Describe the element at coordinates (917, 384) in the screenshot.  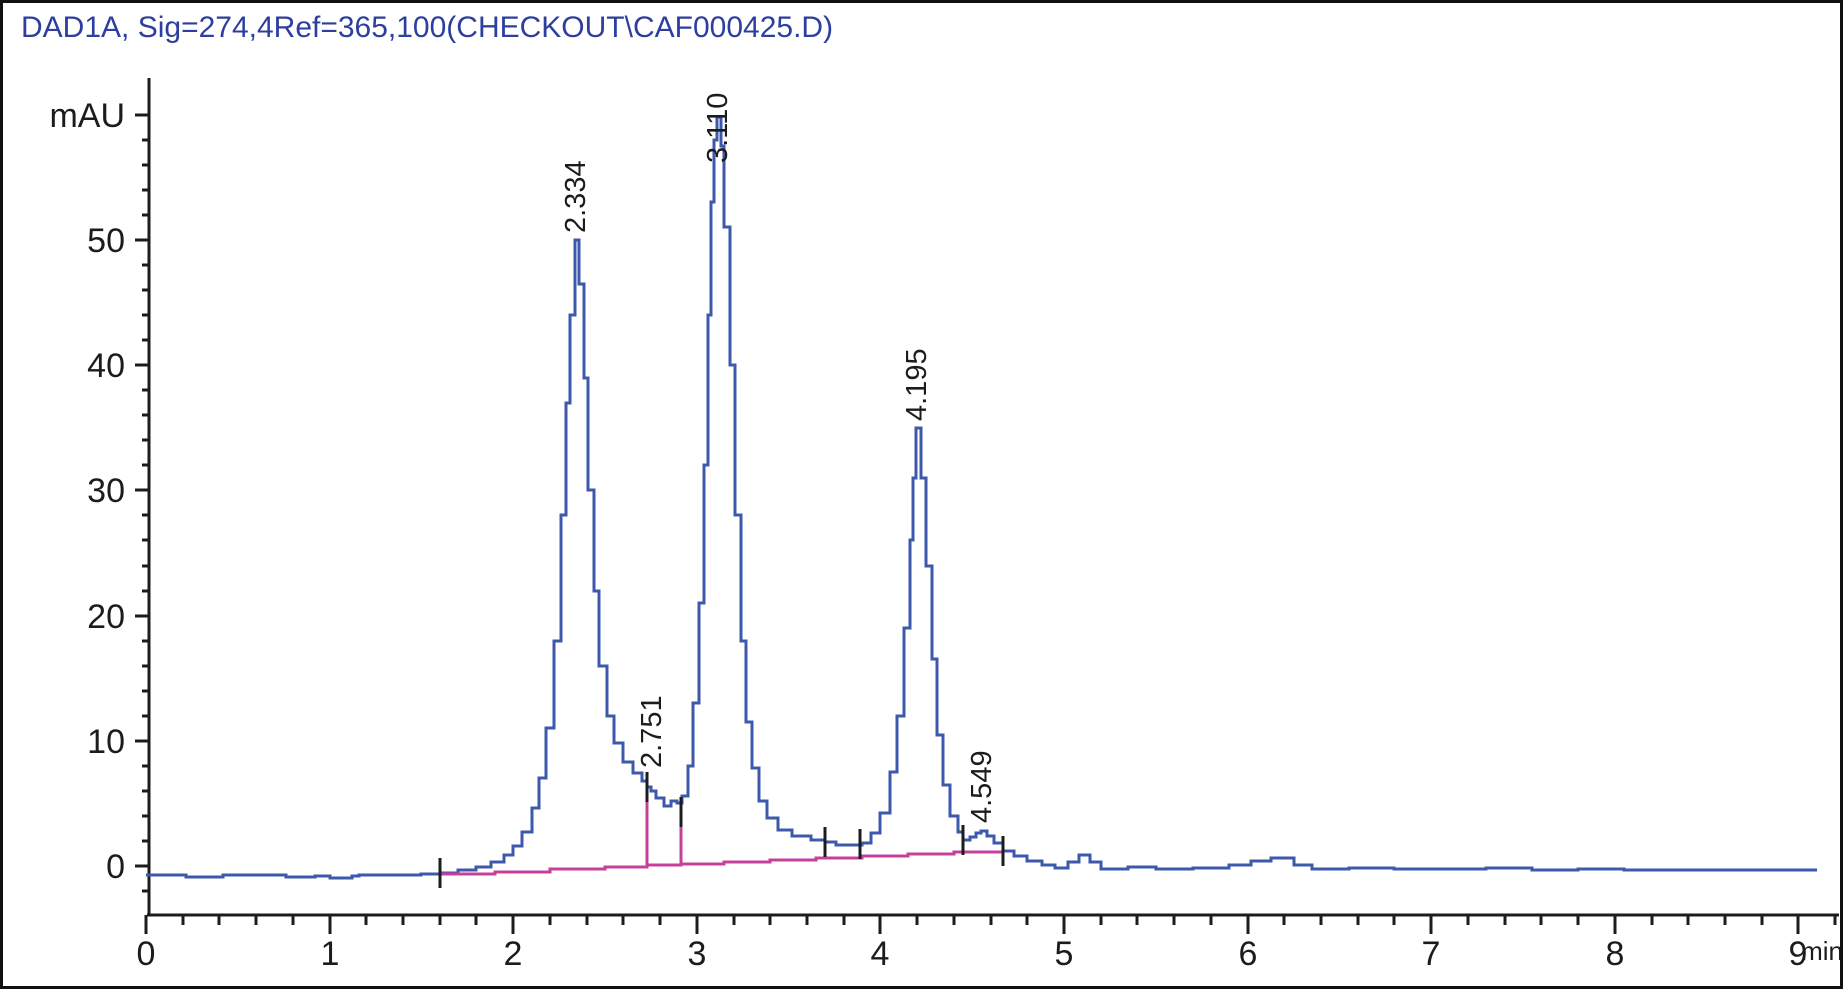
I see `peak-rt-label: 4.195` at that location.